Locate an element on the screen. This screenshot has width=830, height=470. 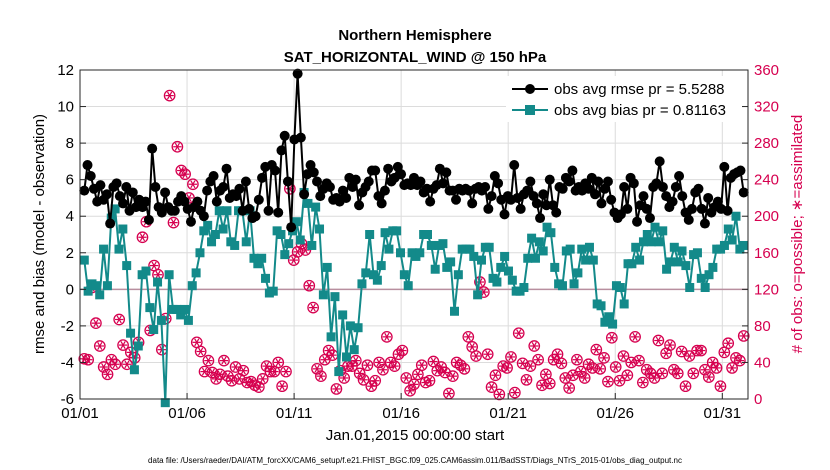
x-tick-label: 01/26 is located at coordinates (615, 413).